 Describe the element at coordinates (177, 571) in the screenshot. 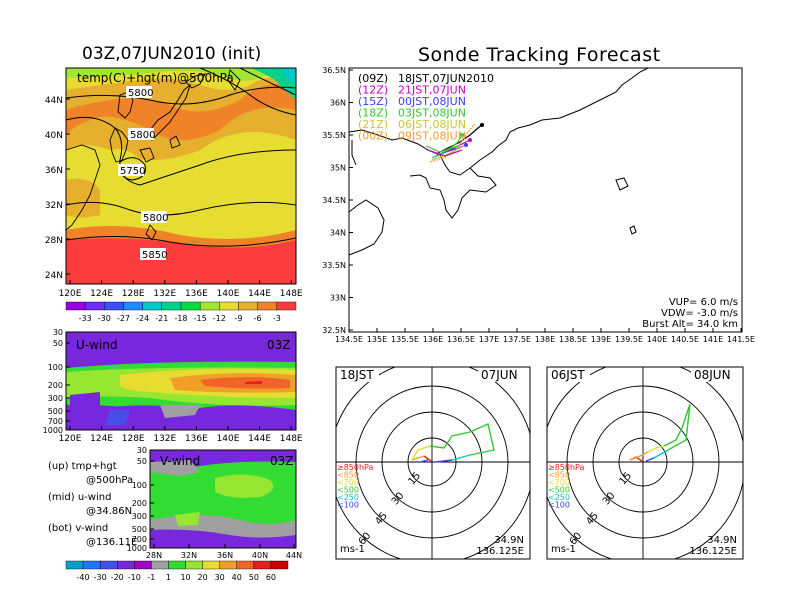

I see `wind-colorbar: -40 -30 -20 -10 -1 1 10 20 30 40 50 60` at that location.